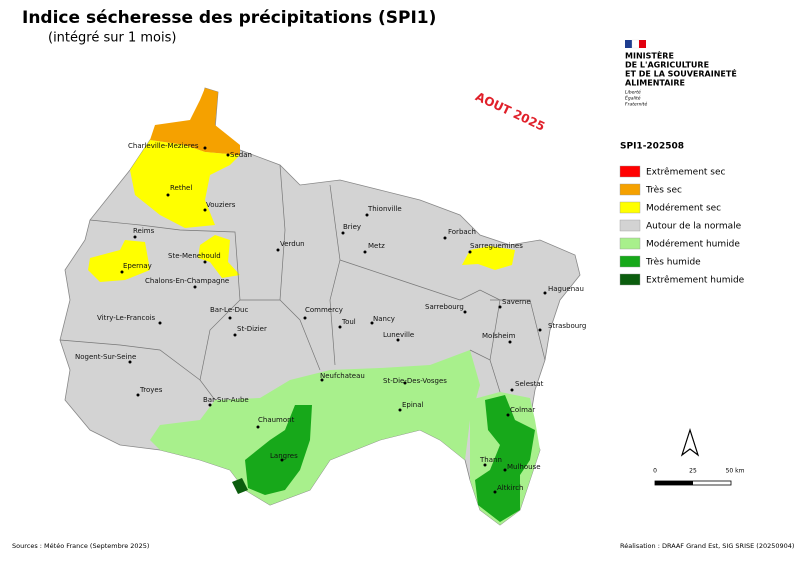  Describe the element at coordinates (735, 471) in the screenshot. I see `scale-label: 50 km` at that location.